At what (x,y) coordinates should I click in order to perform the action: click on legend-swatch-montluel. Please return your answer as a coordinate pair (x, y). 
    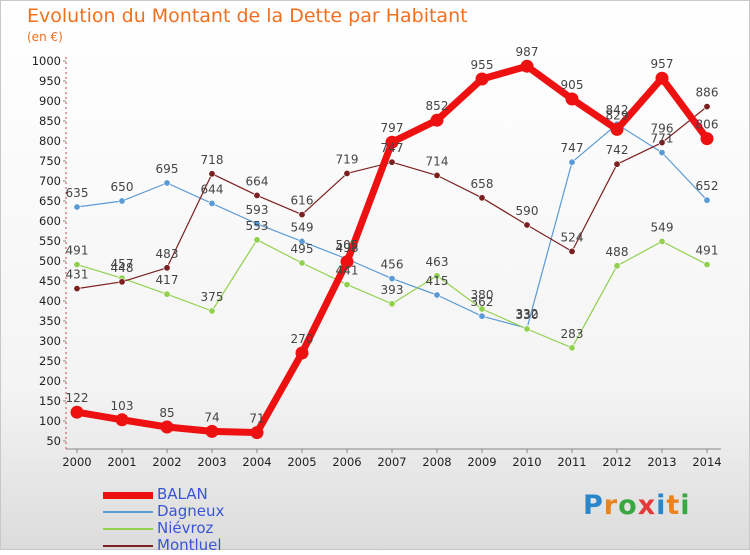
    Looking at the image, I should click on (128, 546).